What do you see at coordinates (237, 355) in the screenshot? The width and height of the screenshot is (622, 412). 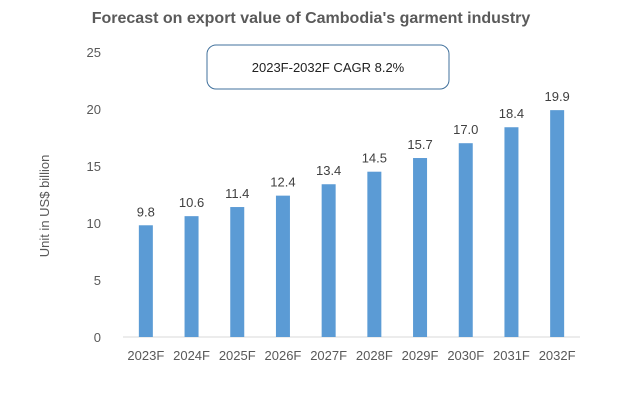 I see `x-tick-label: 2025F` at bounding box center [237, 355].